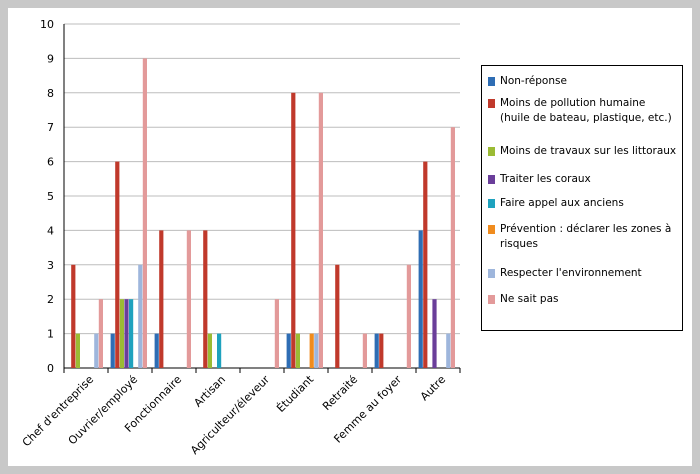 This screenshot has height=474, width=700. Describe the element at coordinates (50, 230) in the screenshot. I see `y-tick-label-4: 4` at that location.